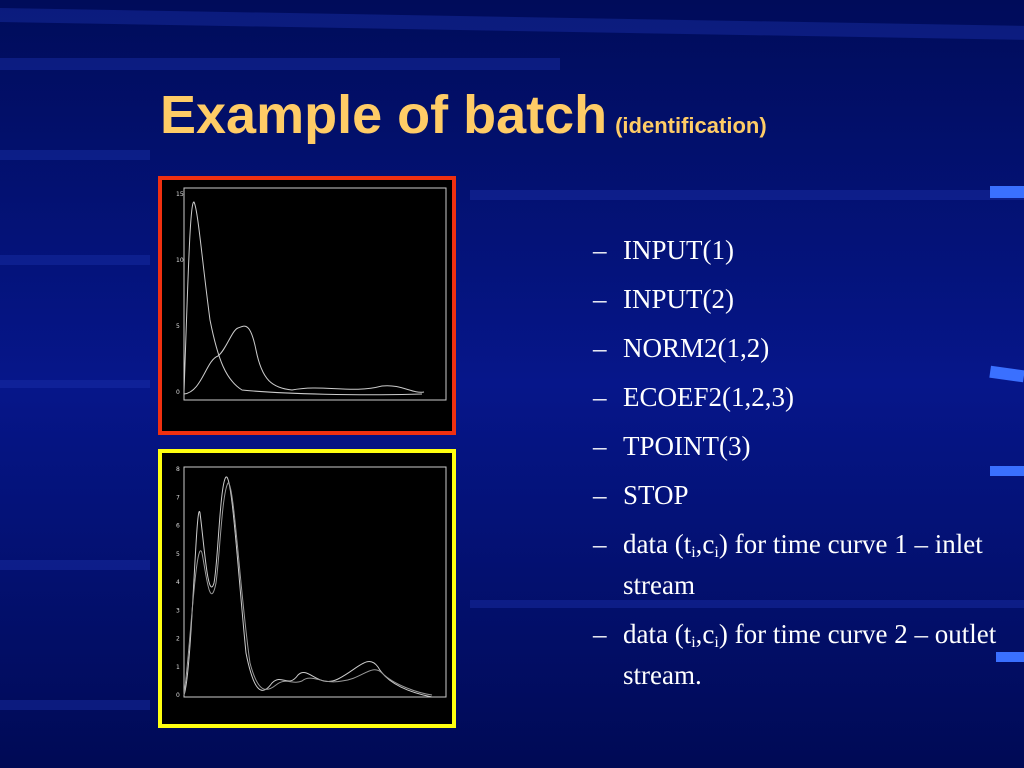  Describe the element at coordinates (384, 115) in the screenshot. I see `title-text: Example of batch` at that location.